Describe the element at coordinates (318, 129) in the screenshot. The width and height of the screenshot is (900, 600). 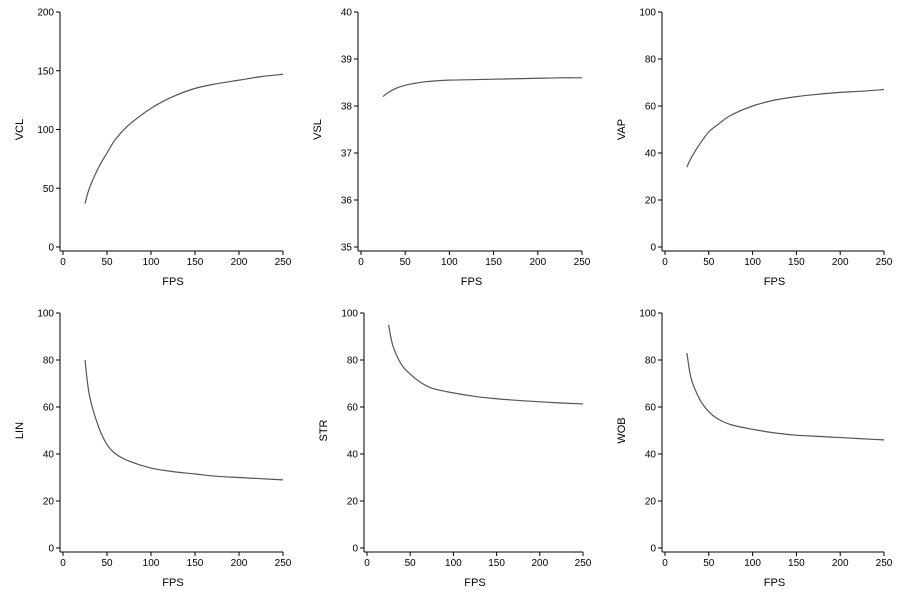
I see `y-axis-label: VSL` at that location.